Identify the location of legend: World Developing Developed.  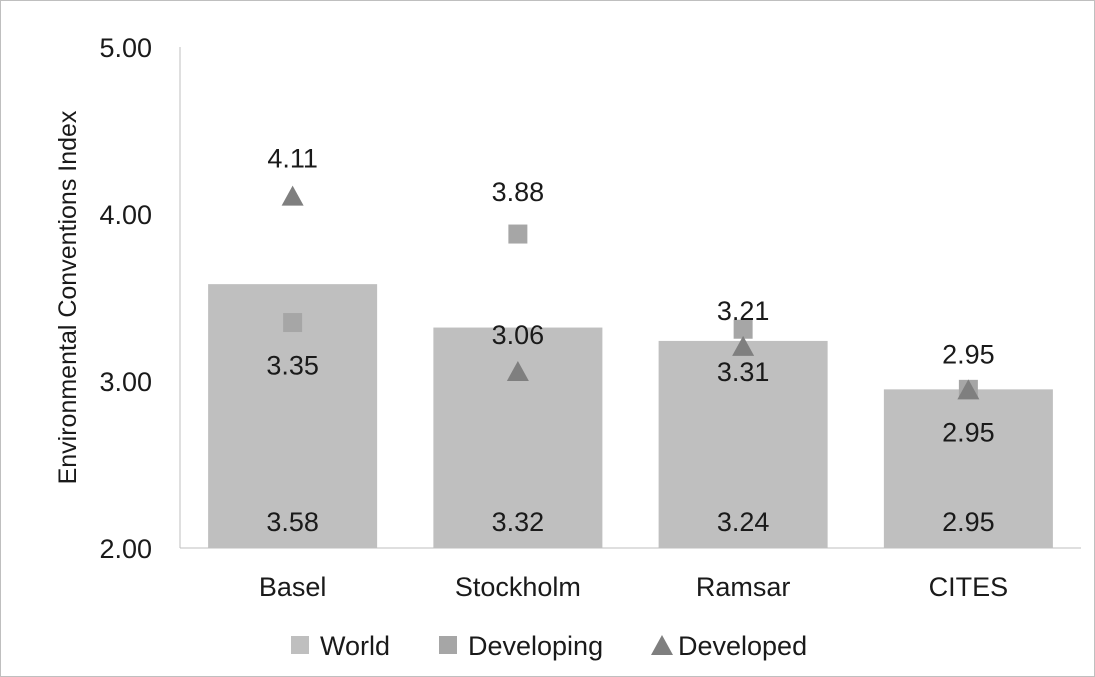
(549, 646).